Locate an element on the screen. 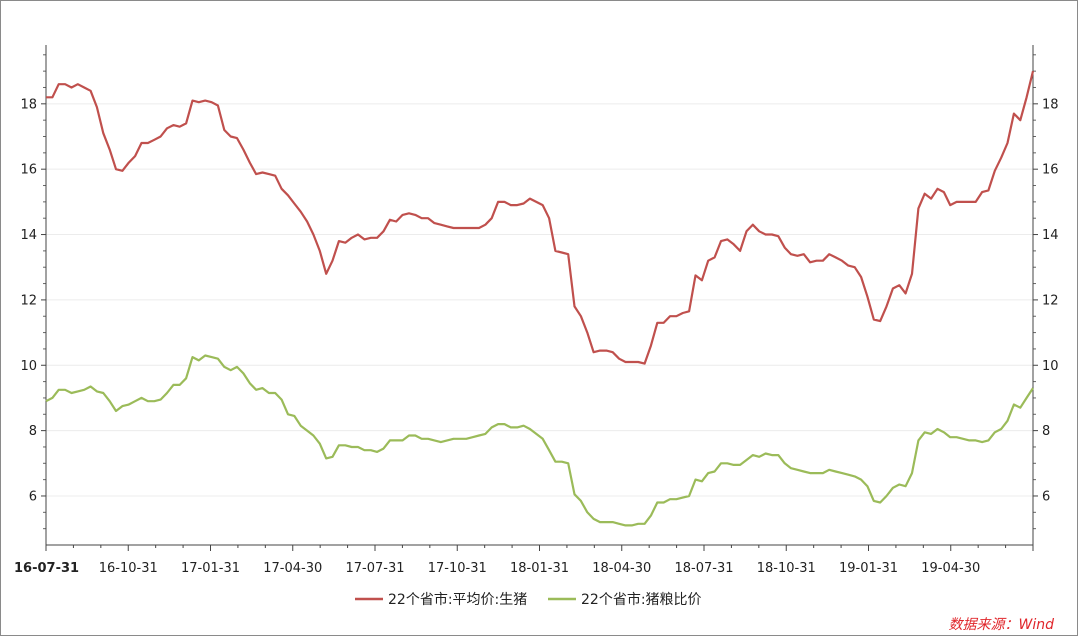 This screenshot has height=640, width=1080. y-tick-label-left: 14 is located at coordinates (28, 235).